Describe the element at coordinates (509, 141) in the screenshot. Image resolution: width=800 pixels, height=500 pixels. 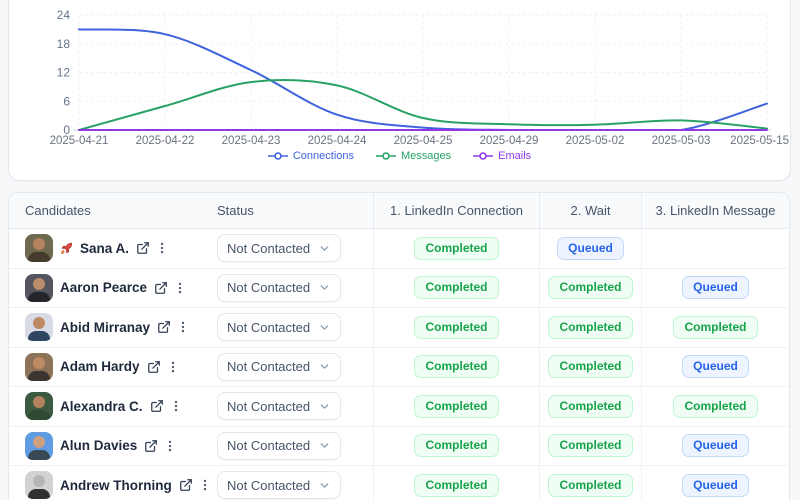
I see `x-axis-tick-label: 2025-04-29` at that location.